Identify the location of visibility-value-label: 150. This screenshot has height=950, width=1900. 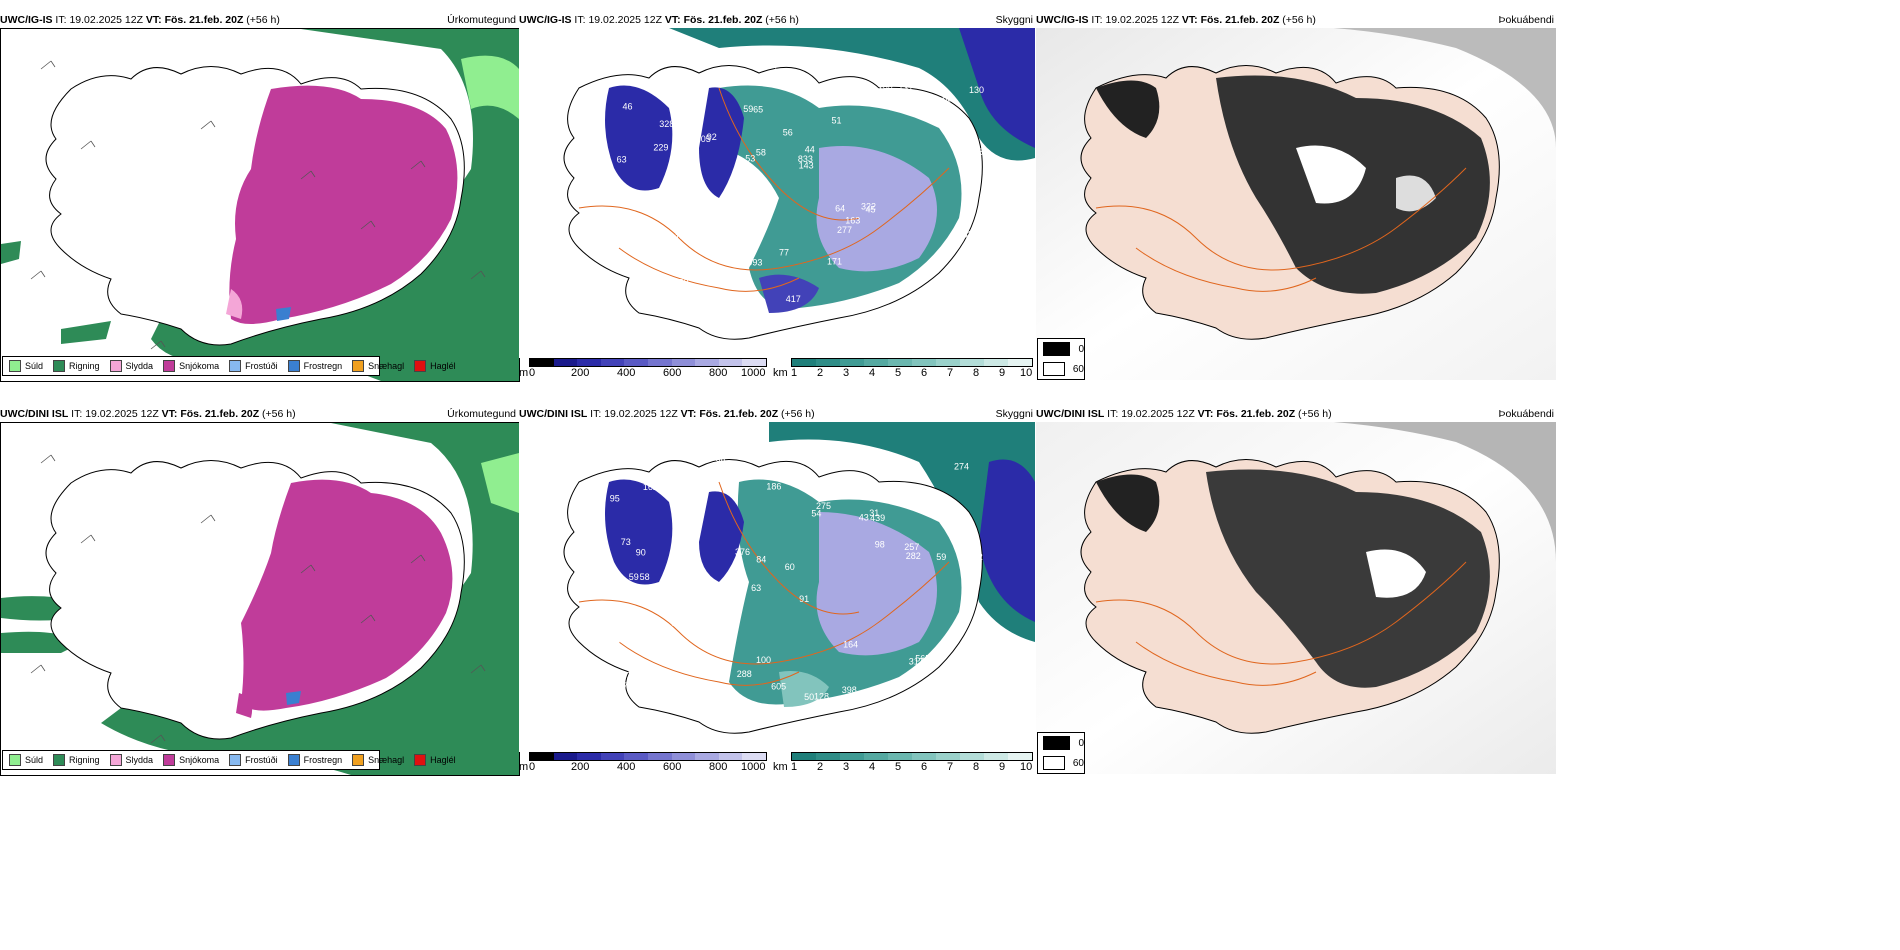
(681, 283).